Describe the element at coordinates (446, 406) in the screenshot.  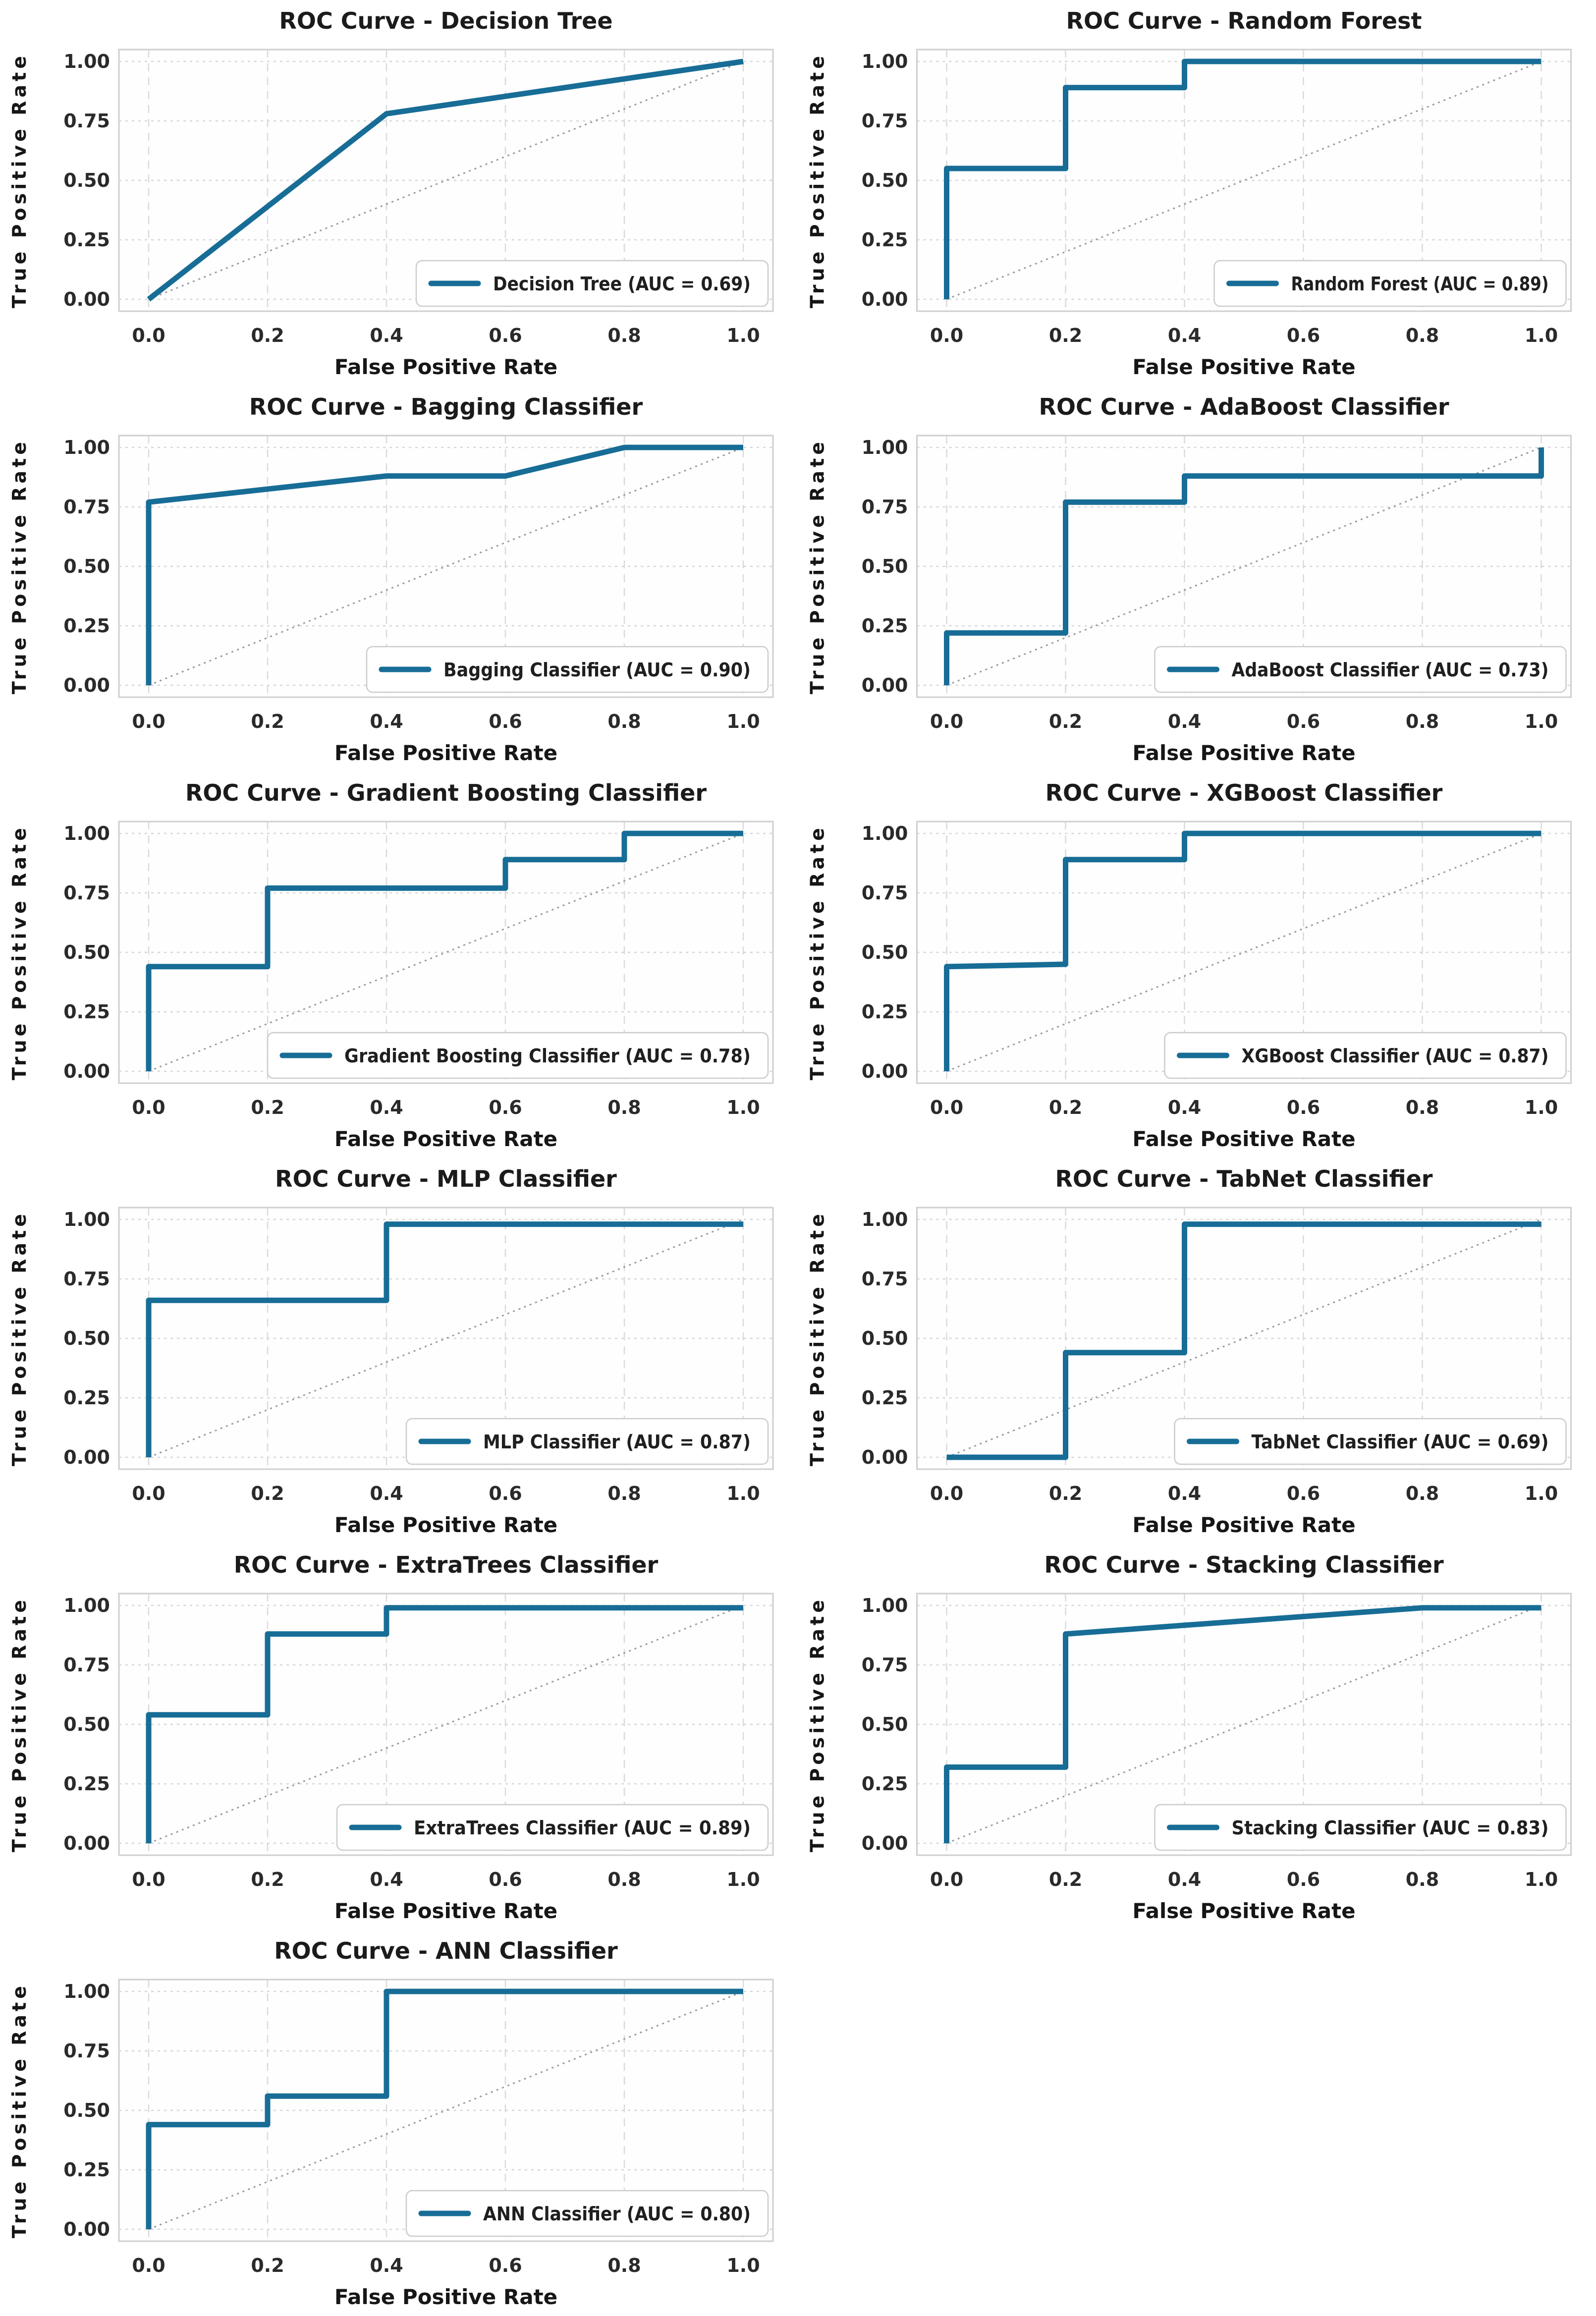
I see `chart-title: ROC Curve - Bagging Classifier` at that location.